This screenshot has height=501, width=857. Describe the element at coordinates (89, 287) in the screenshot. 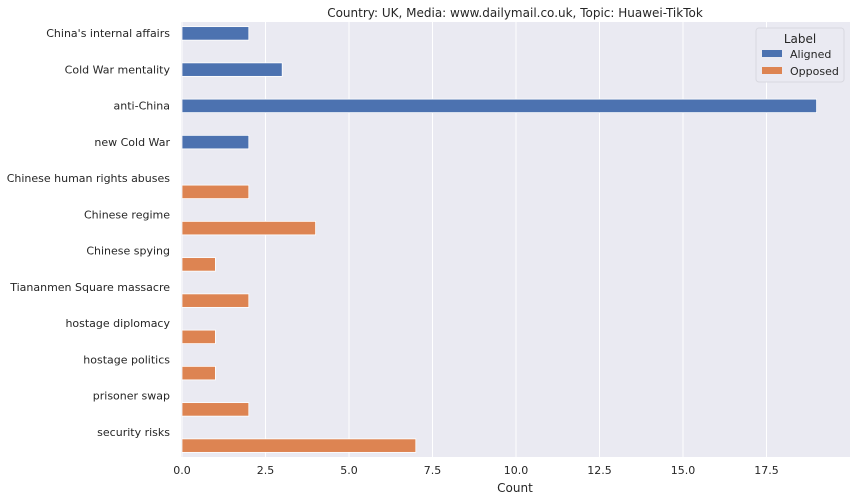

I see `y-tick-label: Tiananmen Square massacre` at that location.